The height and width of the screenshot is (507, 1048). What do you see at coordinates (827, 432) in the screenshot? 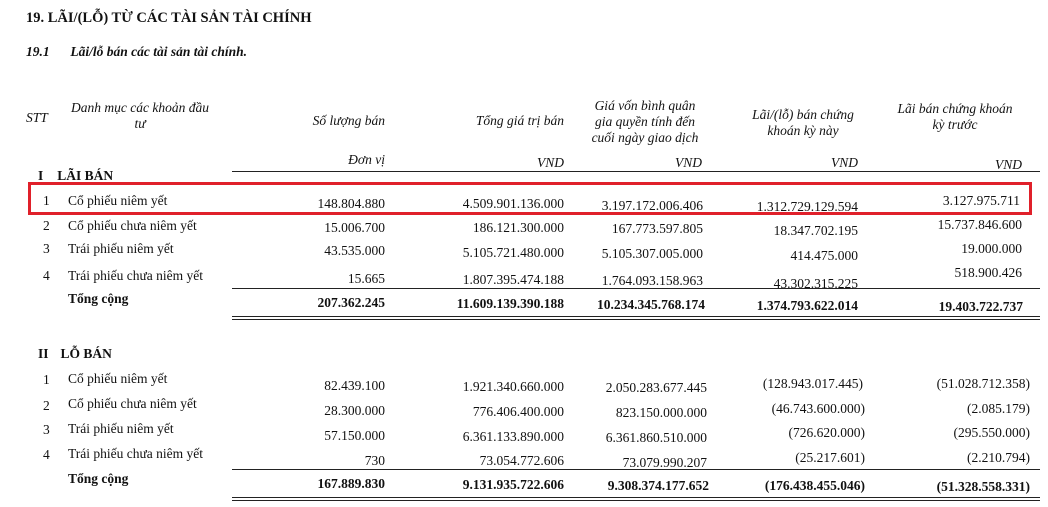
I see `table-cell: (726.620.000)` at bounding box center [827, 432].